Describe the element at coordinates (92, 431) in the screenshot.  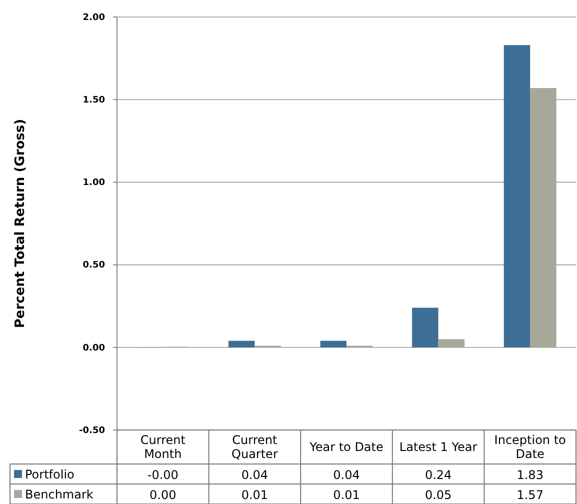
I see `y-tick-label: -0.50` at that location.